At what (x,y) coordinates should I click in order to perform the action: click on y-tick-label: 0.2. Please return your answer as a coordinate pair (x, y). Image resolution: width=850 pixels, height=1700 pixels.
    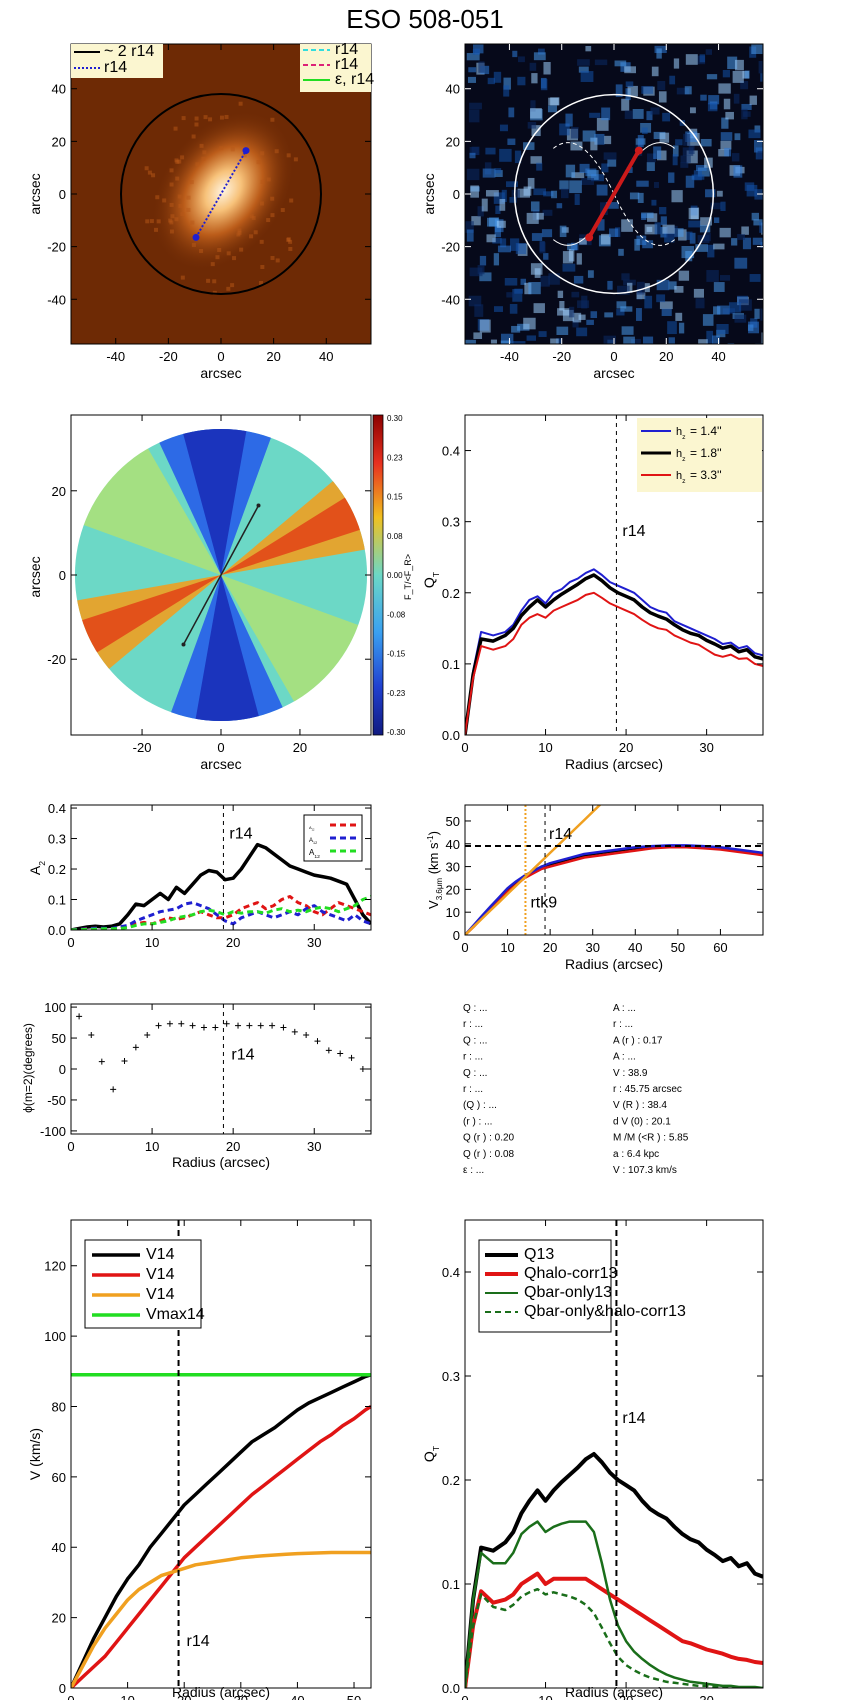
    Looking at the image, I should click on (451, 593).